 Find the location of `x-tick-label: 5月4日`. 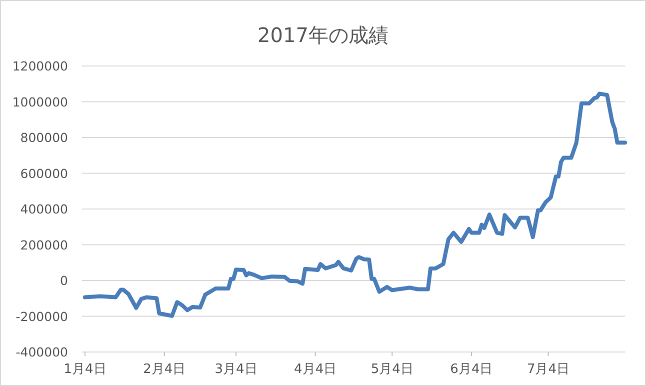

x-tick-label: 5月4日 is located at coordinates (392, 369).